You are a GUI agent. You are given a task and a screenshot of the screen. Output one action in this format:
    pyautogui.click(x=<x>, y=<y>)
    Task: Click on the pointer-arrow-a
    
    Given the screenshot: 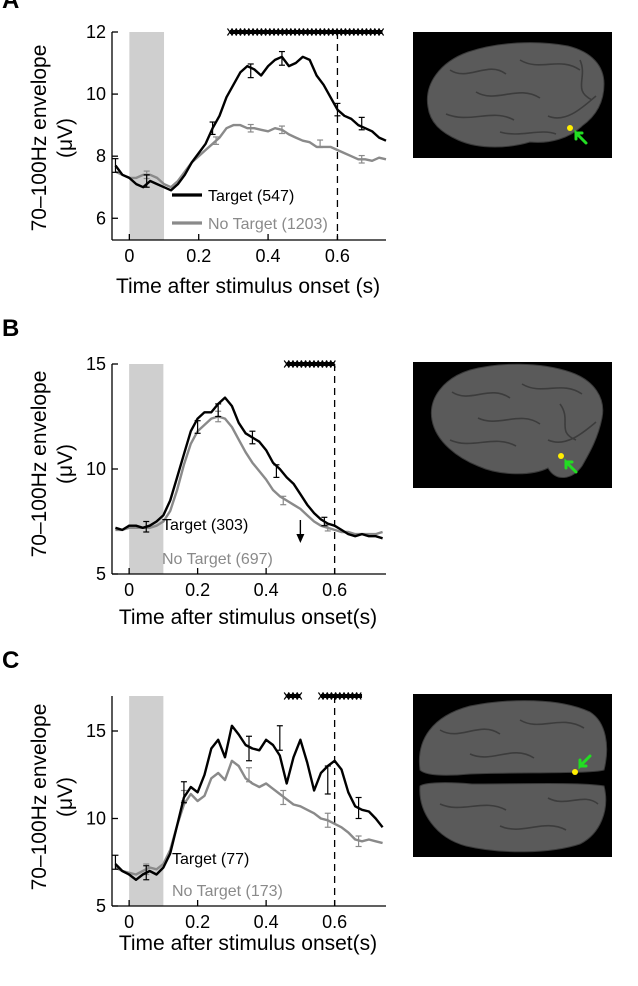 What is the action you would take?
    pyautogui.click(x=581, y=137)
    